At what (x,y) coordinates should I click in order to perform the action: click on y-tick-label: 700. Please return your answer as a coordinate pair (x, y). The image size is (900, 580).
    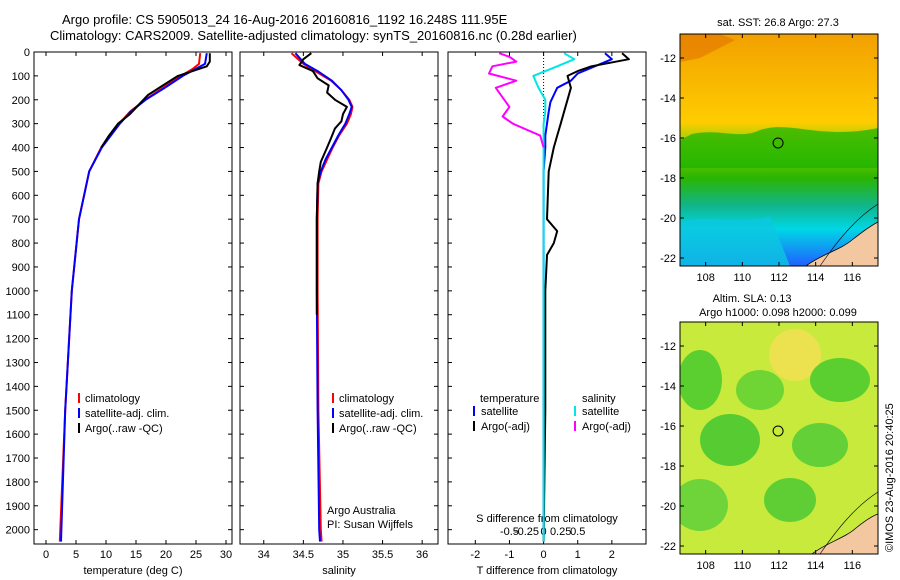
    Looking at the image, I should click on (21, 220).